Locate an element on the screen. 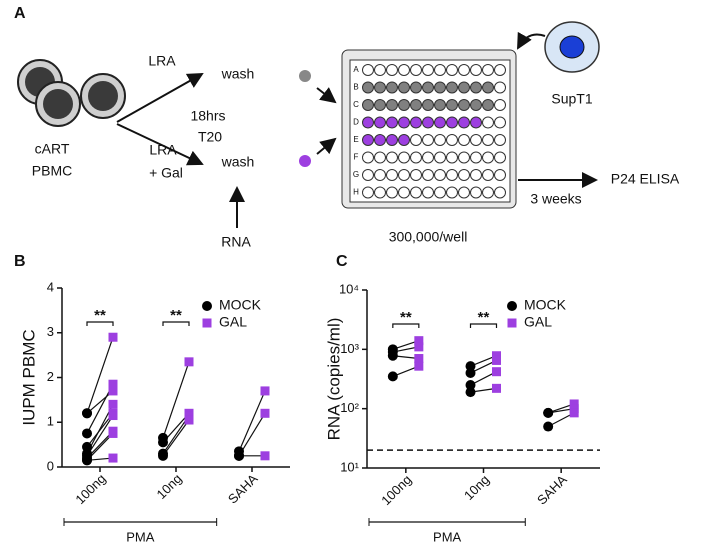  x-tick-label: SAHA is located at coordinates (243, 489).